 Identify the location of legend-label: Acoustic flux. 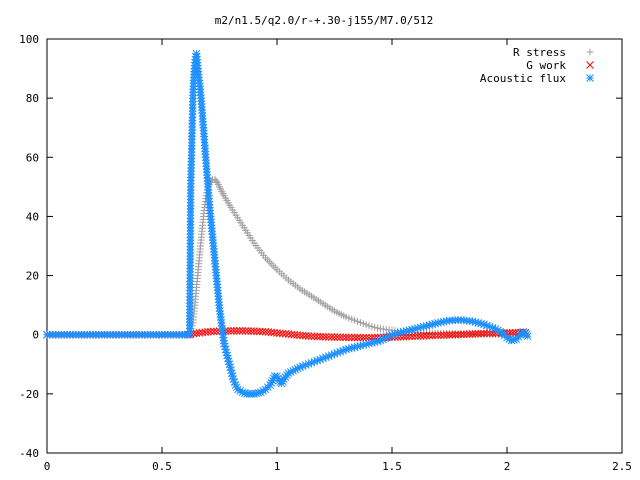
(523, 78).